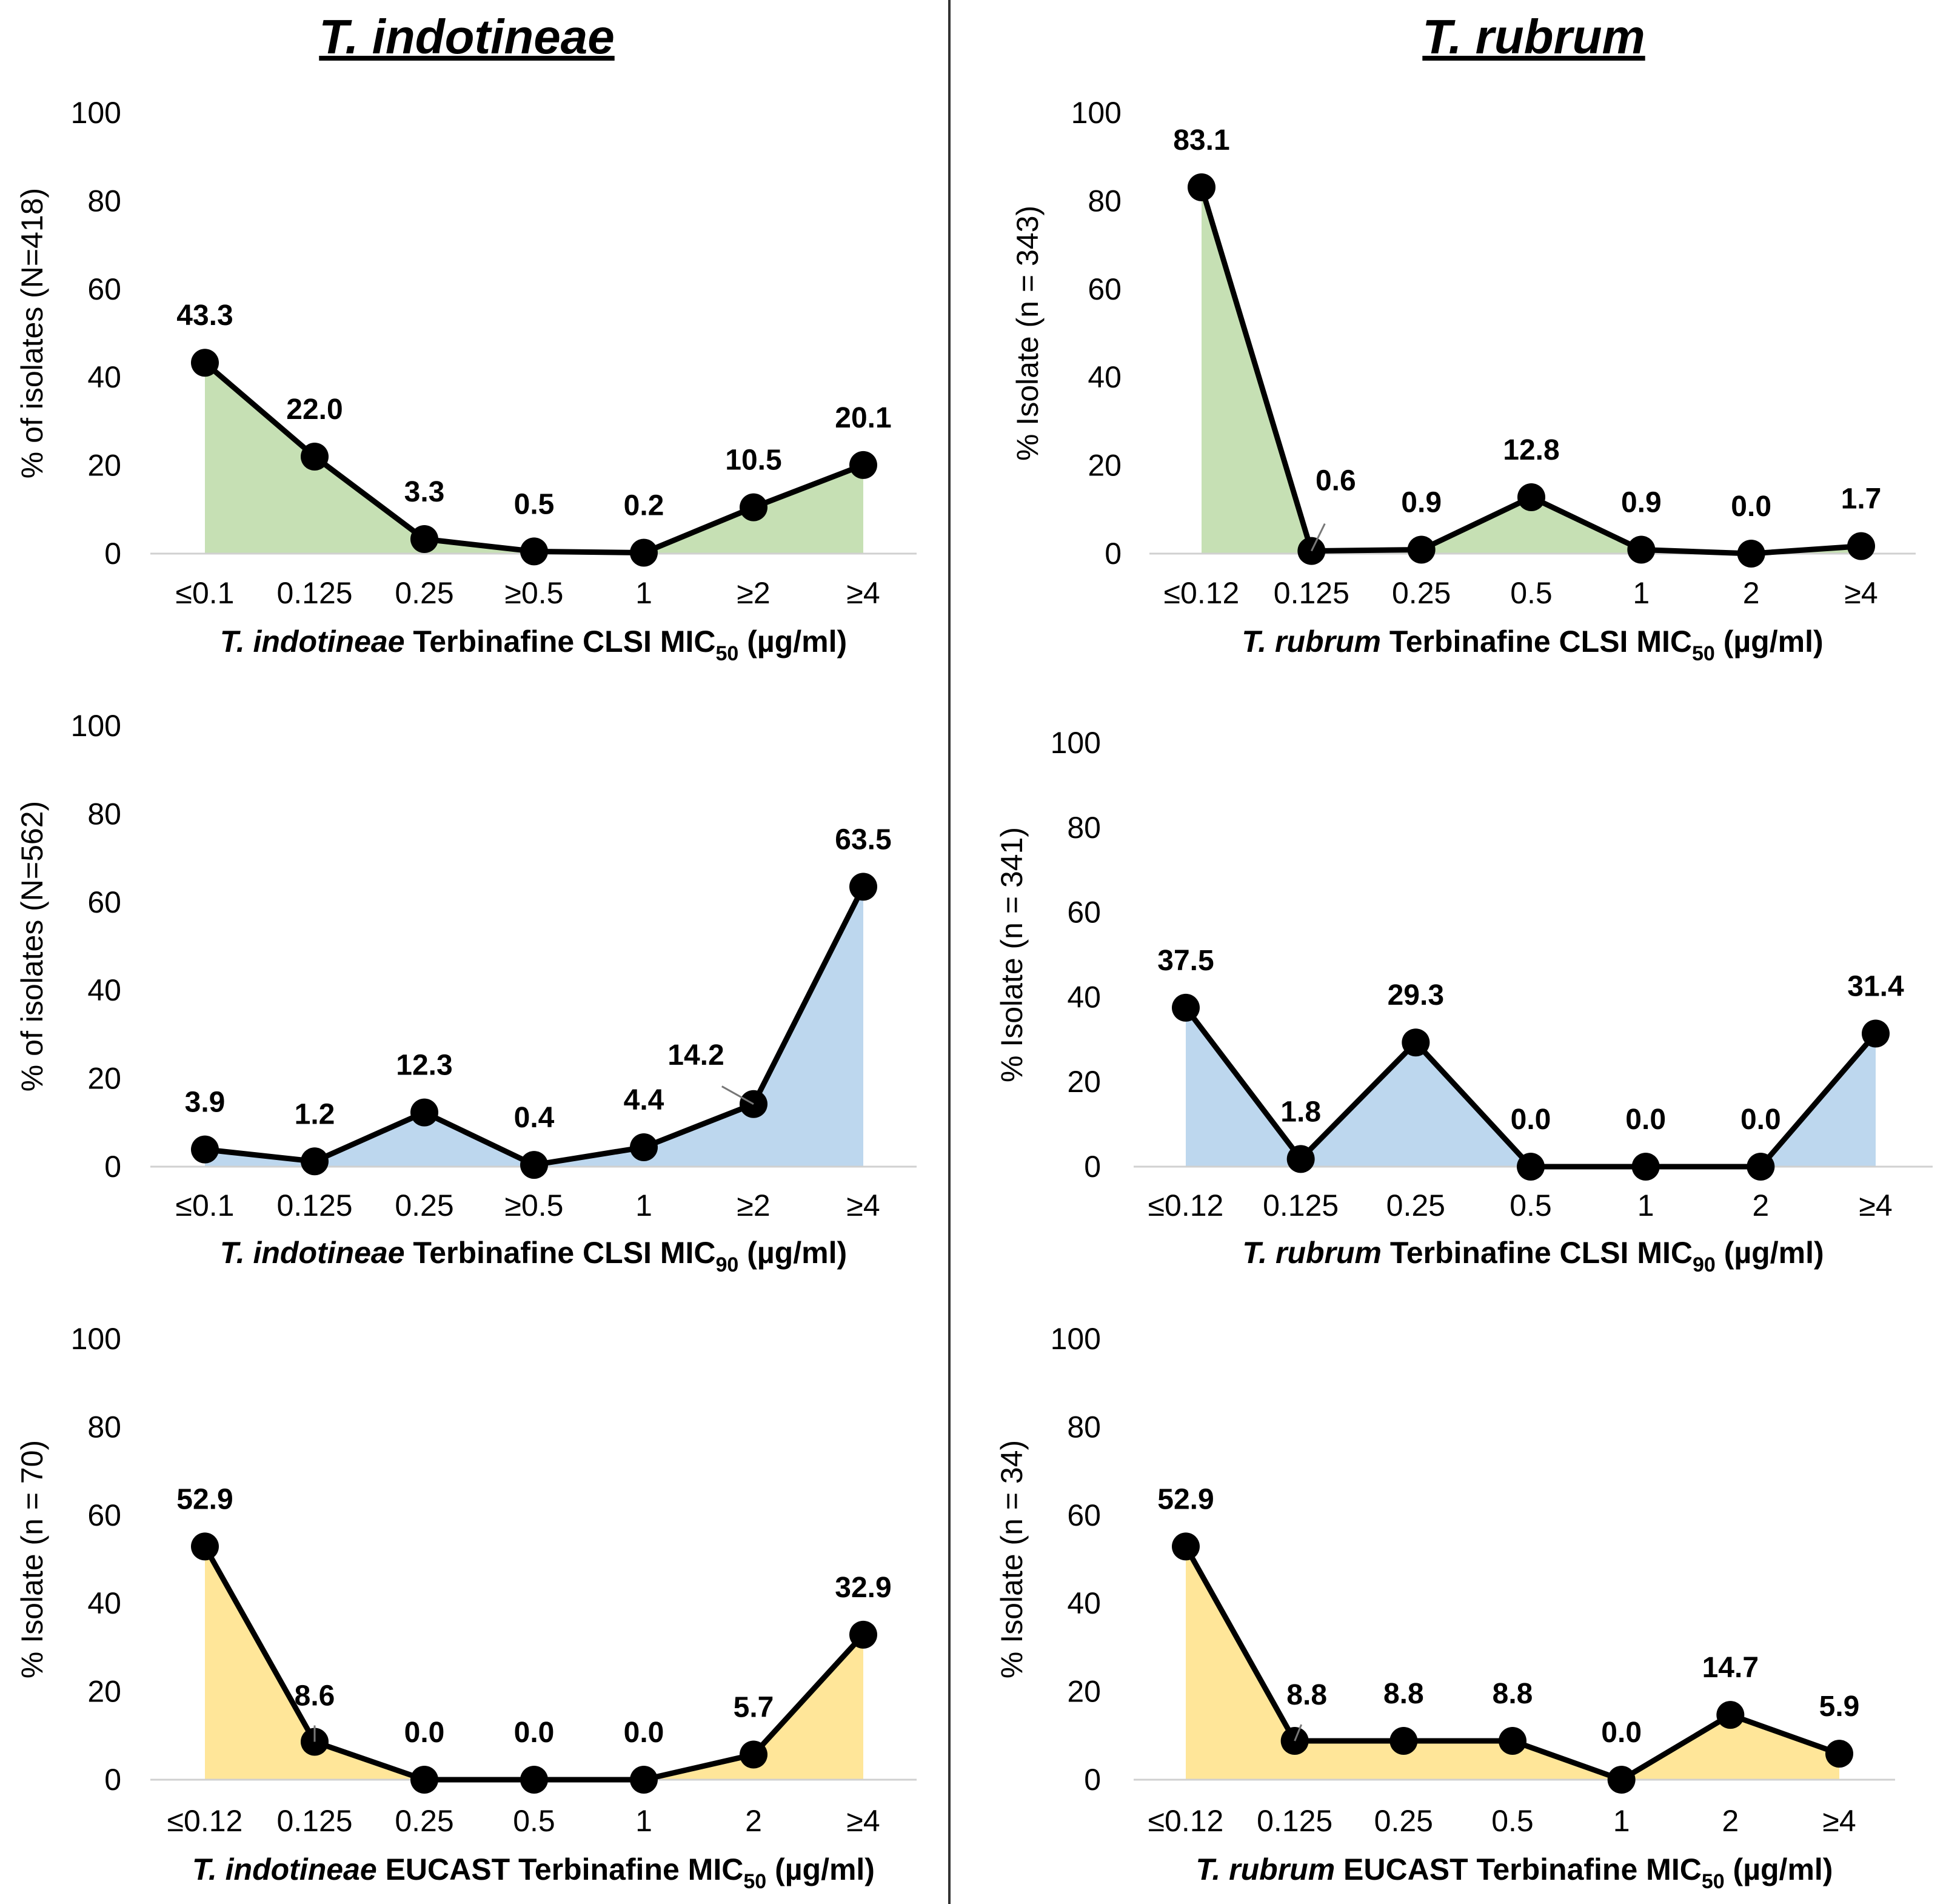  Describe the element at coordinates (1299, 1732) in the screenshot. I see `leader-line` at that location.